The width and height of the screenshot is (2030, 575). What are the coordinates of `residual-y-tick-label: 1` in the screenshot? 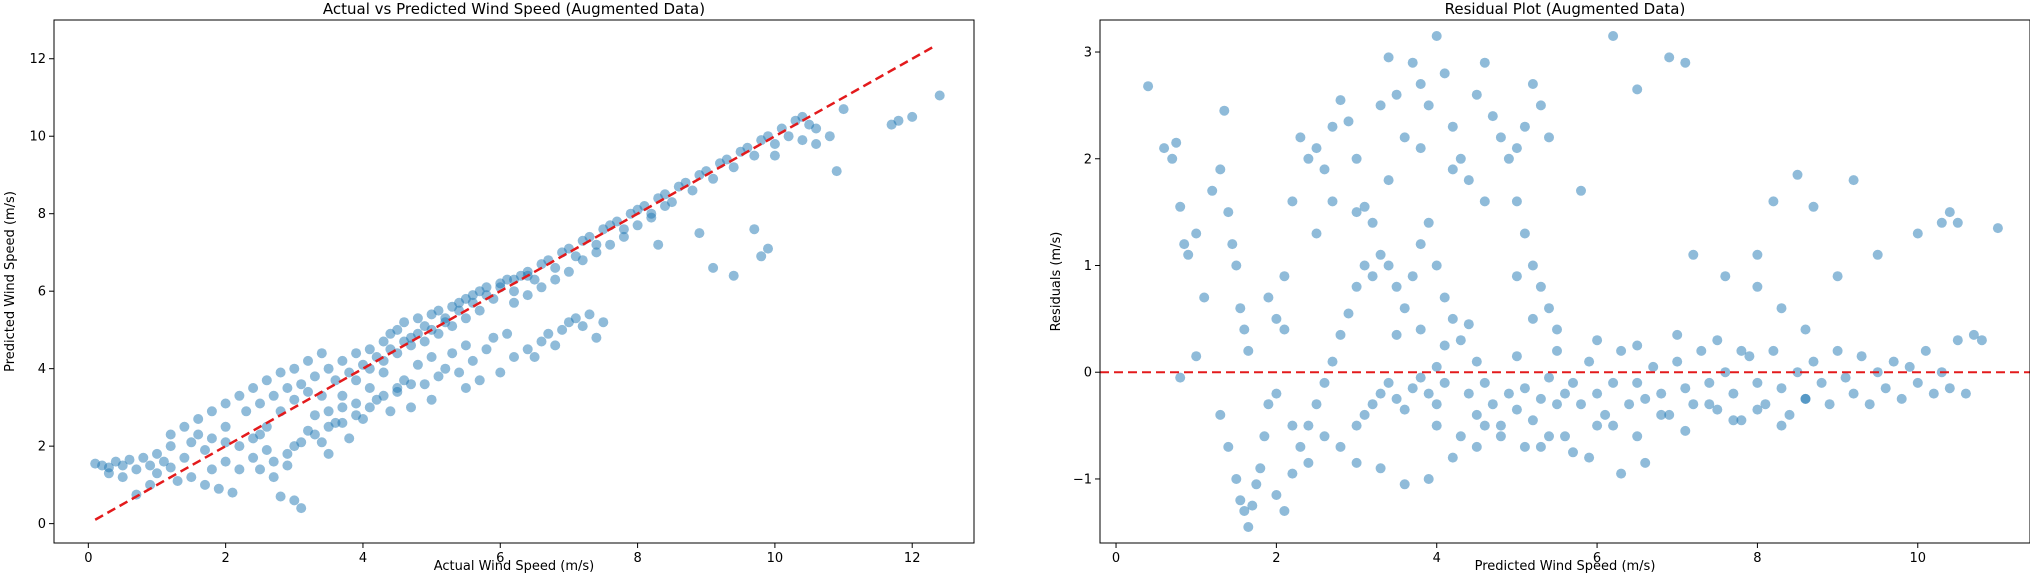 It's located at (1088, 266).